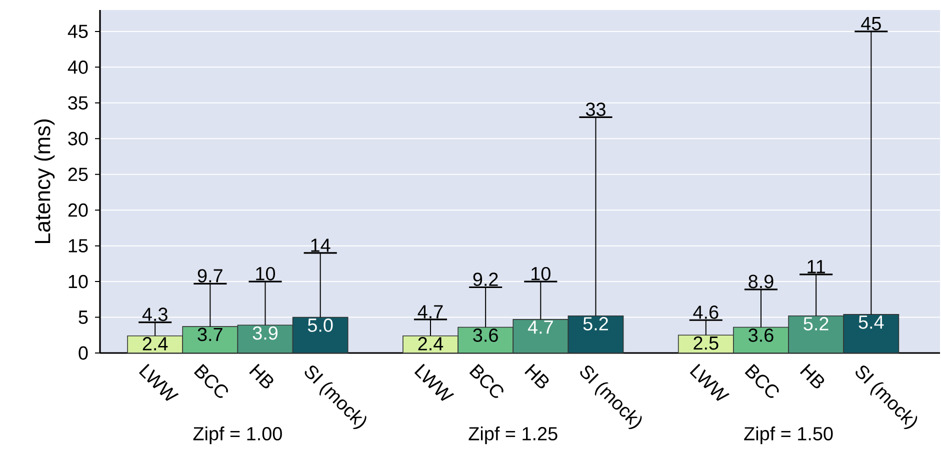  I want to click on annotation: 9.7, so click(210, 275).